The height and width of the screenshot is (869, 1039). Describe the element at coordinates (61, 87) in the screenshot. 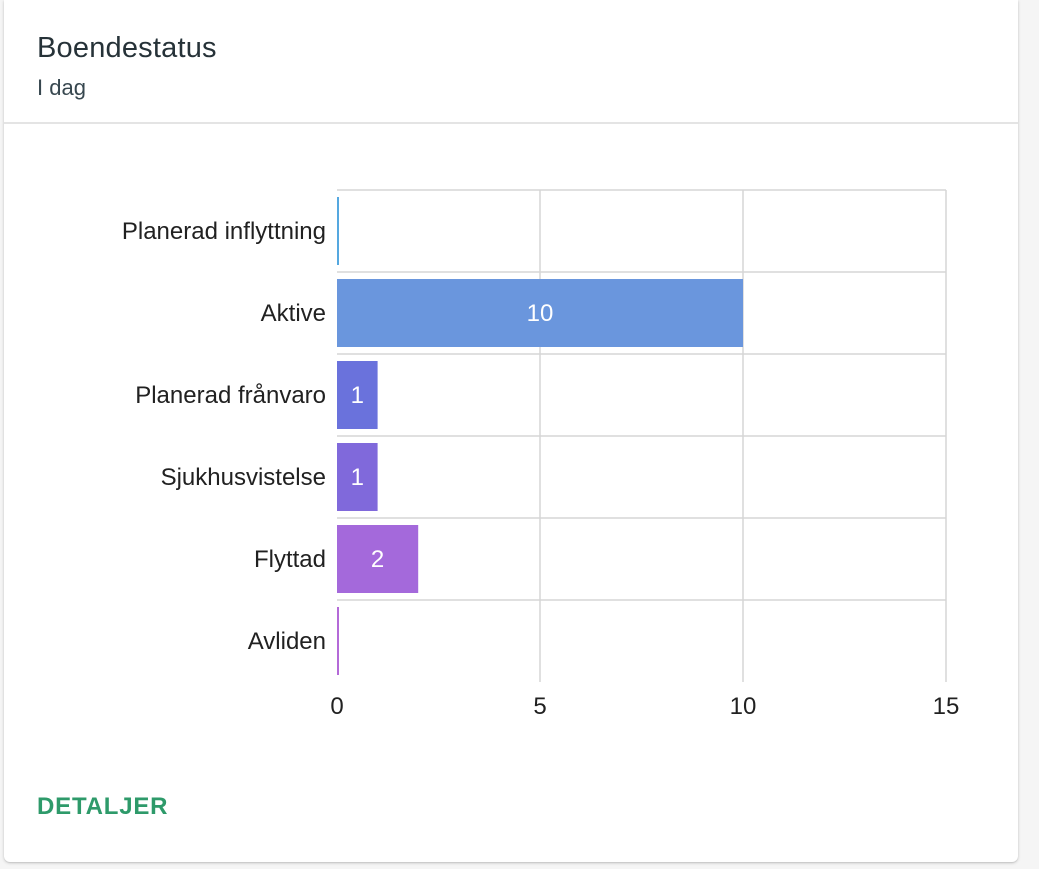

I see `card-subtitle: I dag` at that location.